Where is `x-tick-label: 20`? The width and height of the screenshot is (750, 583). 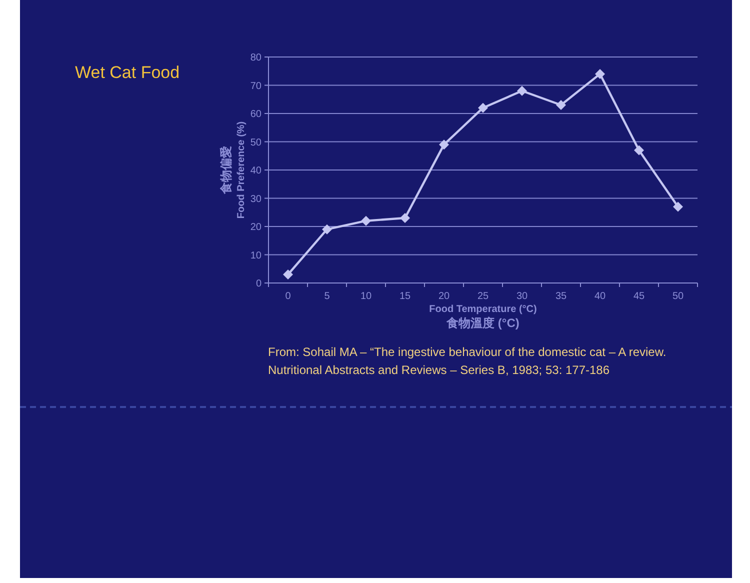 x-tick-label: 20 is located at coordinates (444, 296).